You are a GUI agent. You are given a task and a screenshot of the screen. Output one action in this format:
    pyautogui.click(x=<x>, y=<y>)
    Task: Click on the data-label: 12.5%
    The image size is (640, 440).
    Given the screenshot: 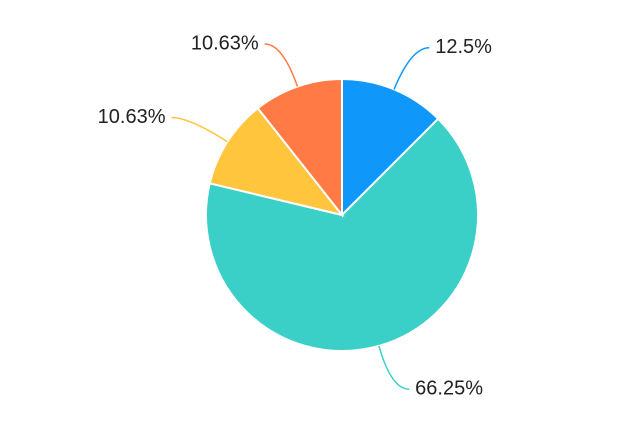 What is the action you would take?
    pyautogui.click(x=463, y=47)
    